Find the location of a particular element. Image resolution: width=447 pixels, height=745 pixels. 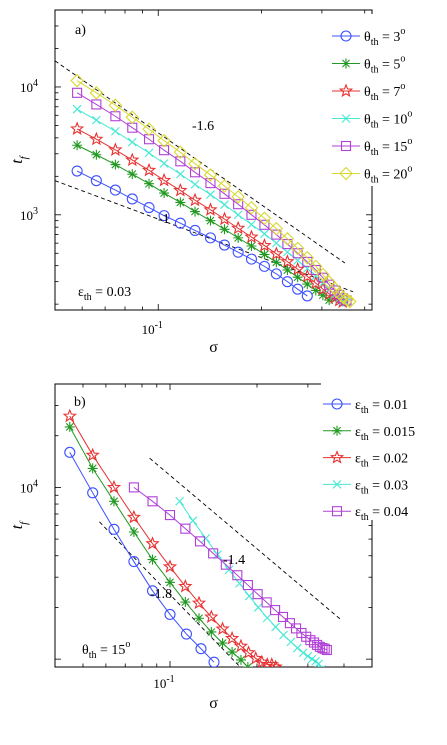

panel-label: b) is located at coordinates (80, 402).